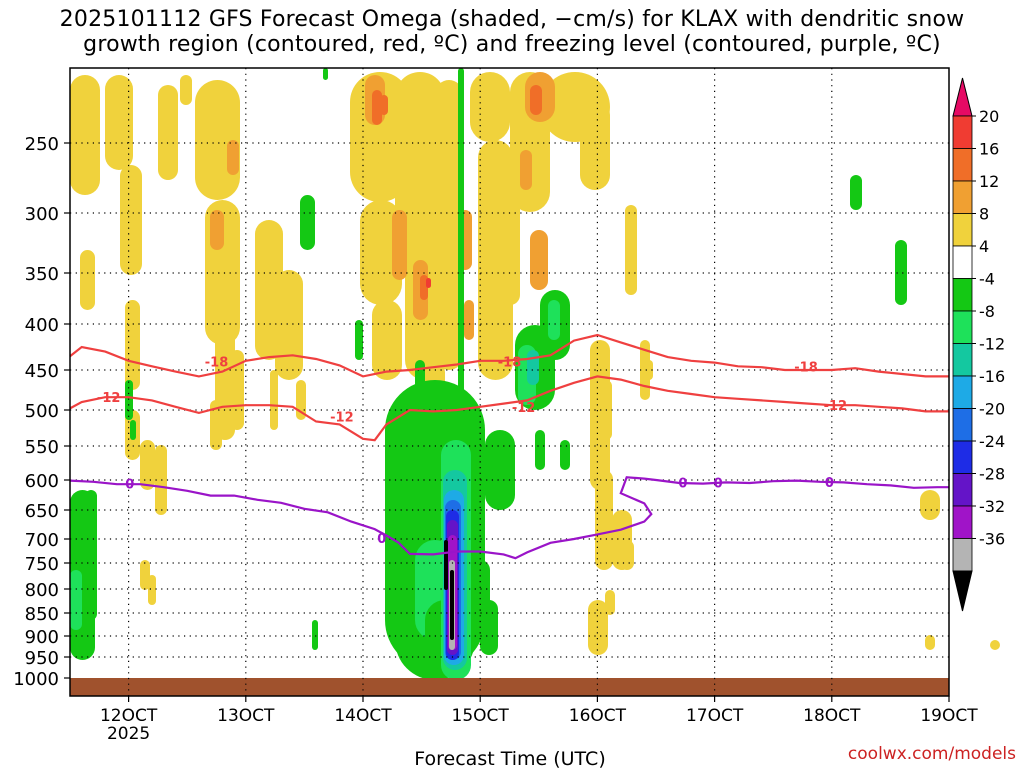  Describe the element at coordinates (42, 214) in the screenshot. I see `y-tick-label: 300` at that location.